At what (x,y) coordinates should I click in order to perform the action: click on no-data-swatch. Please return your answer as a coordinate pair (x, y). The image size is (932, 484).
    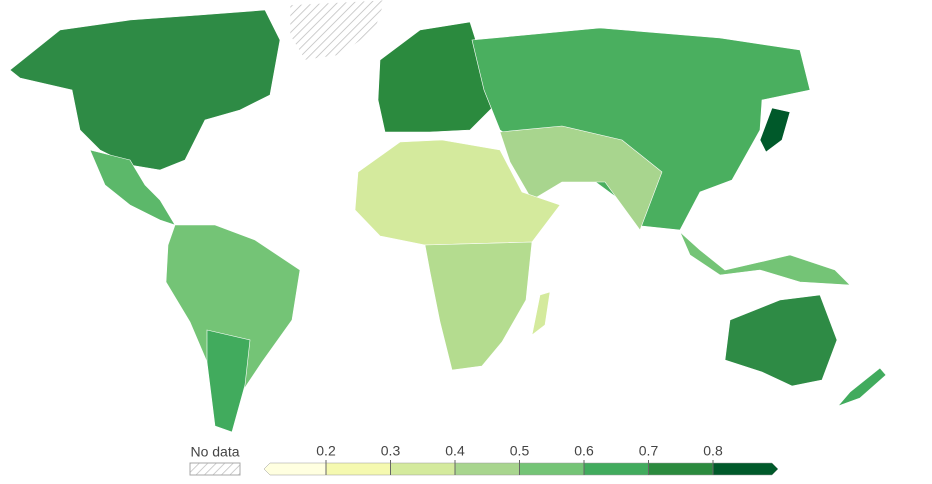
    Looking at the image, I should click on (215, 469).